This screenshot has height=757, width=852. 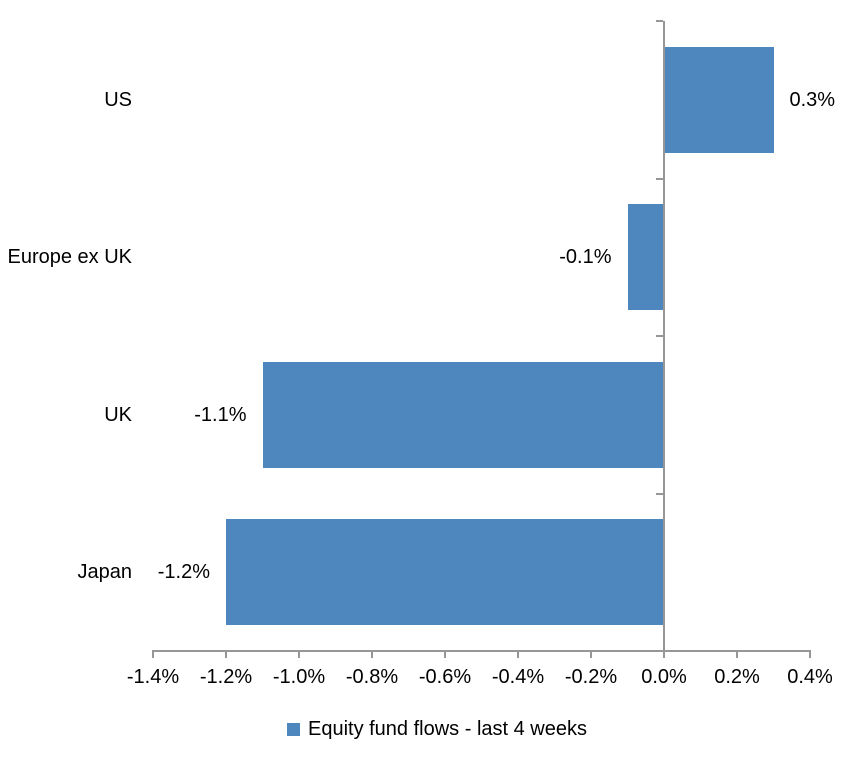 I want to click on data-label-us: 0.3%, so click(x=812, y=99).